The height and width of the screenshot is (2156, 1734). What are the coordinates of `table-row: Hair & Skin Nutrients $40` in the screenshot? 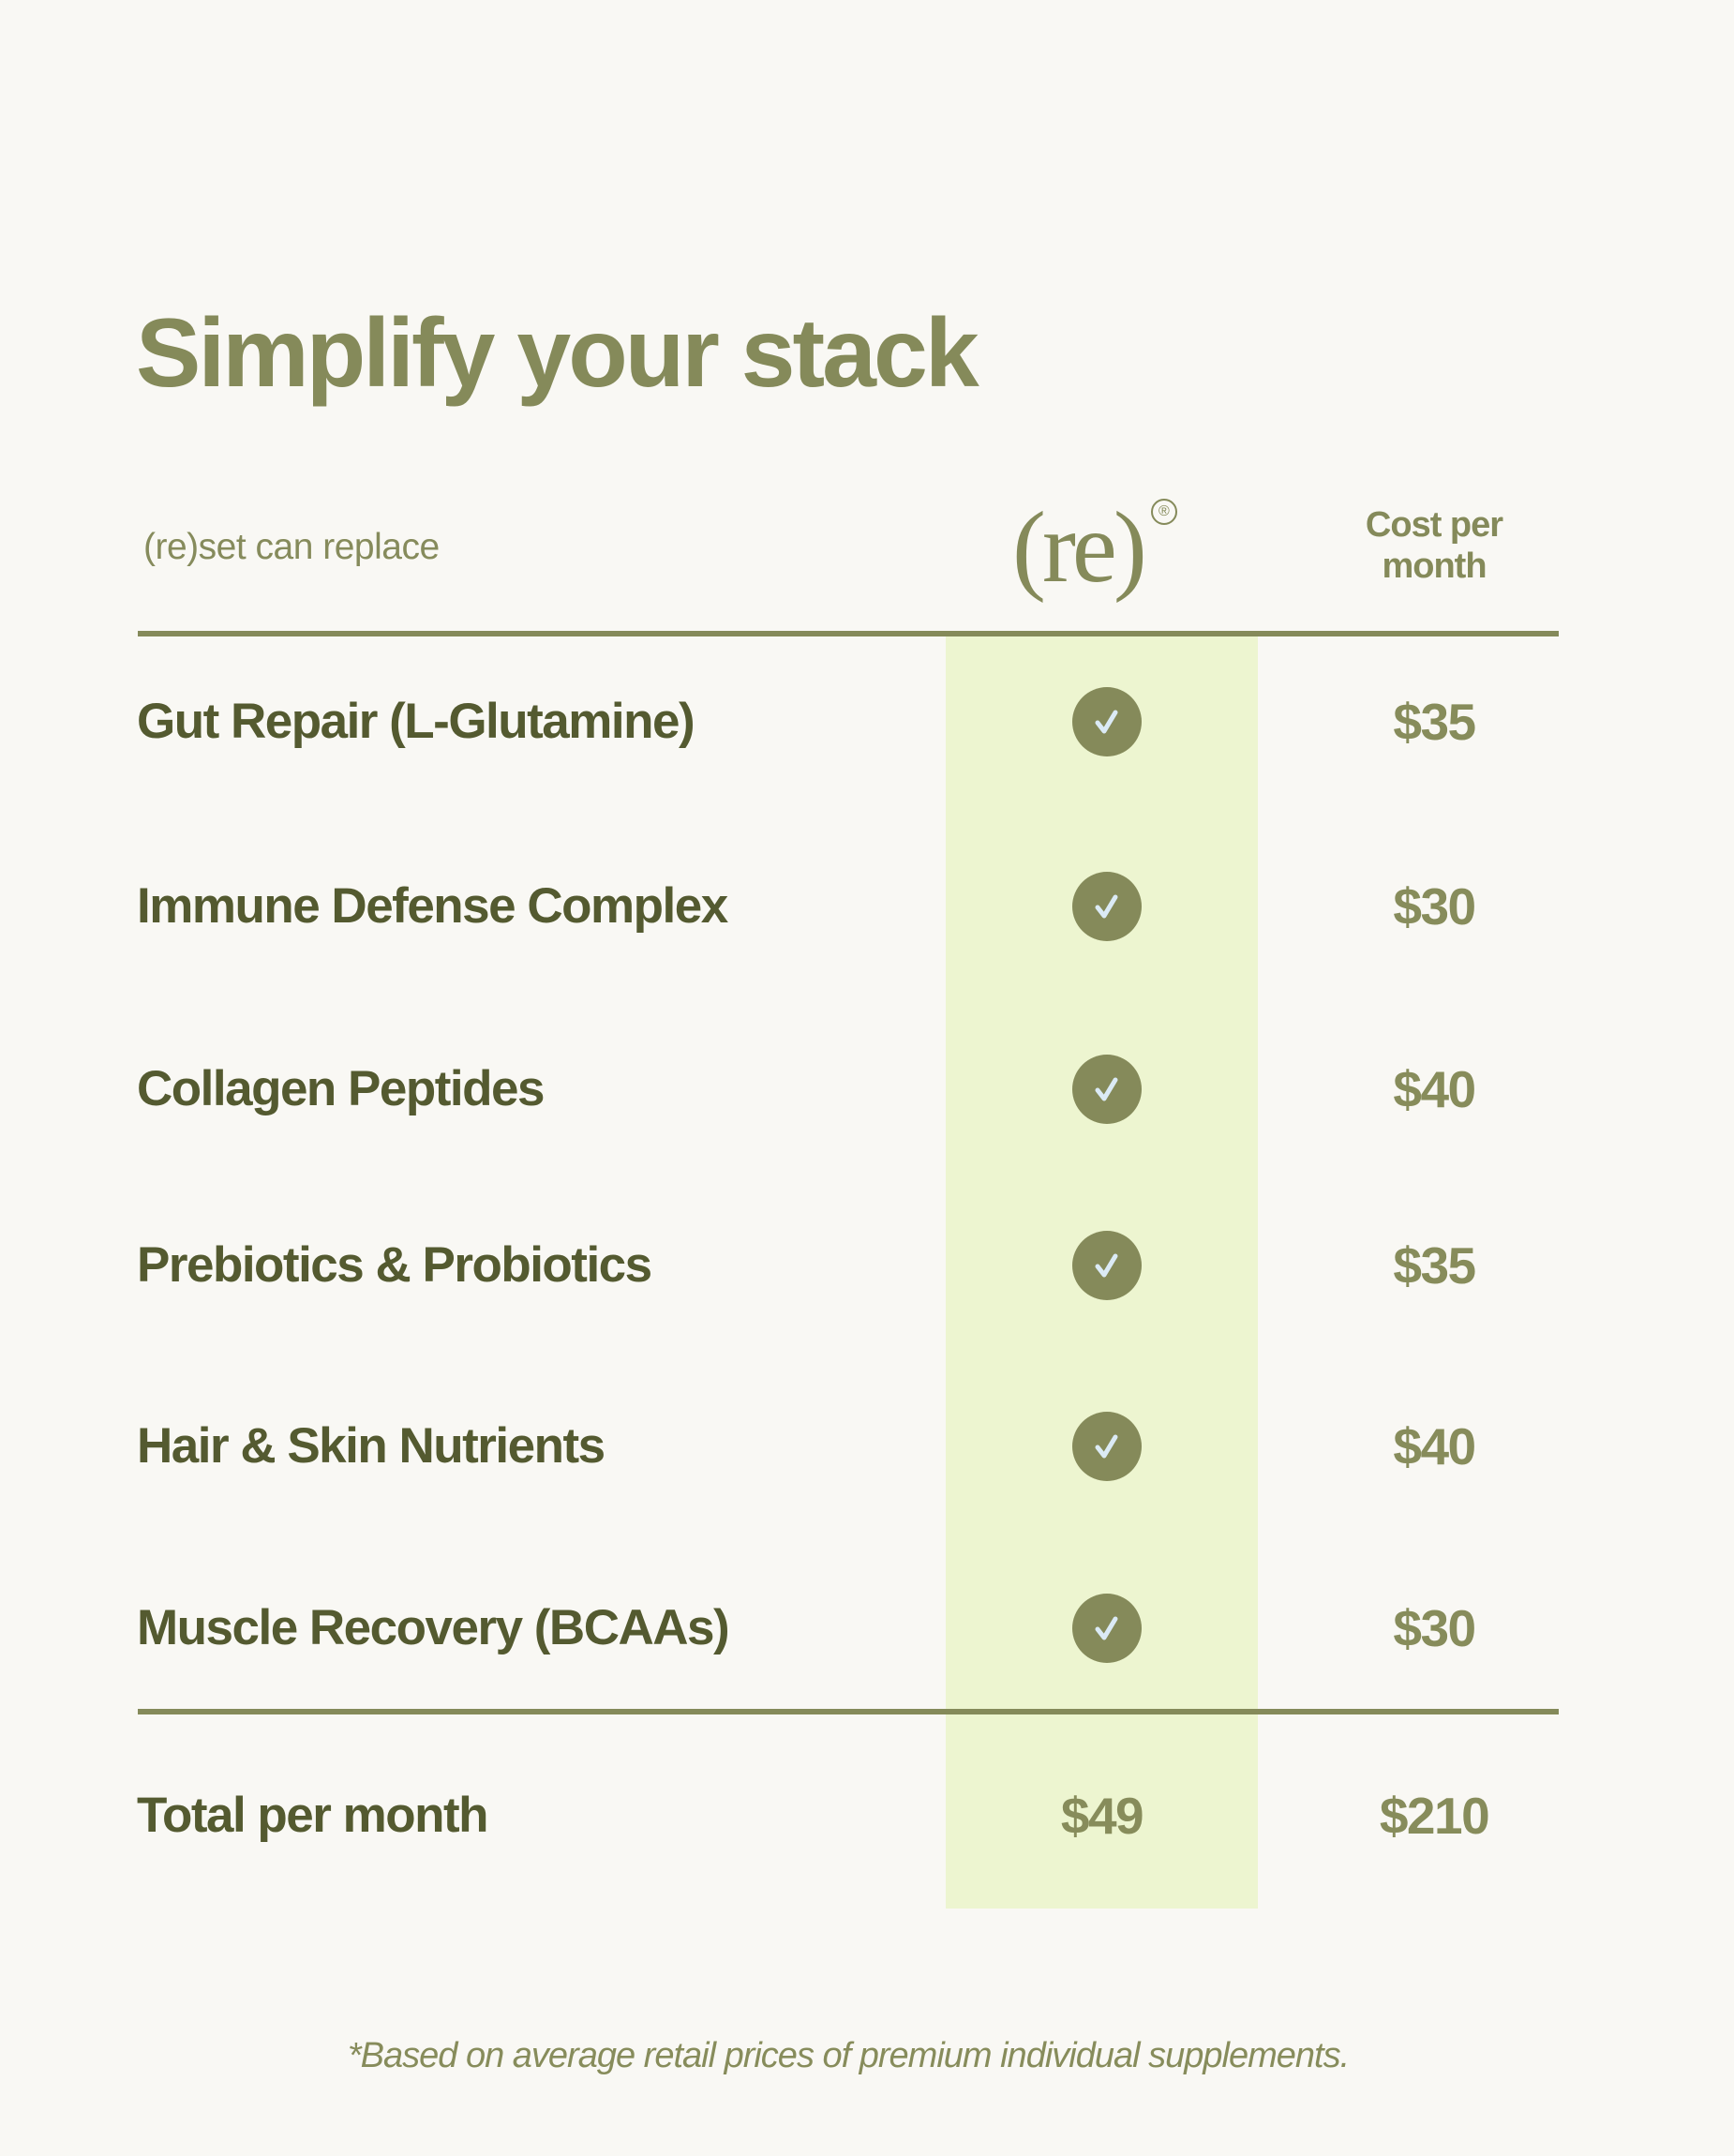 It's located at (867, 1447).